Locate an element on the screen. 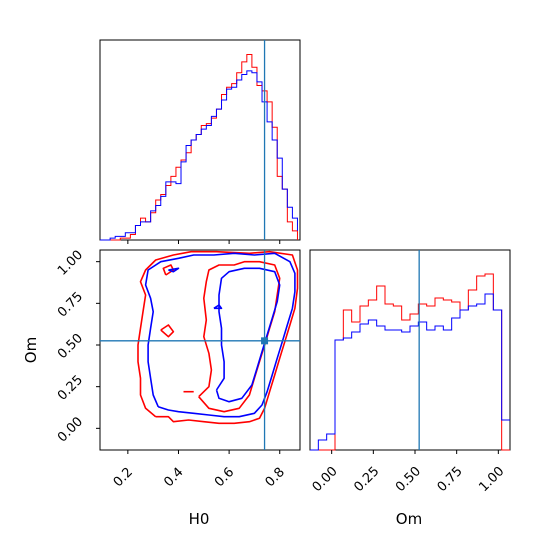  h0-histogram-series is located at coordinates (199, 147).